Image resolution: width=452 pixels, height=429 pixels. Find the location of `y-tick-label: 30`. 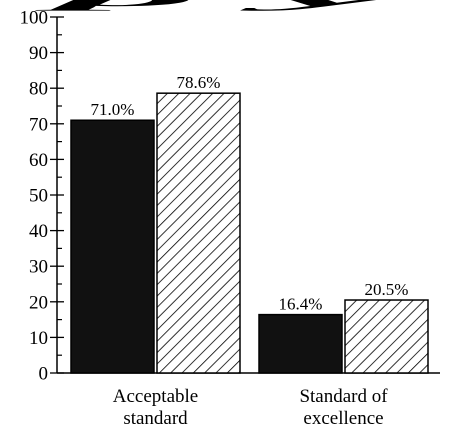

y-tick-label: 30 is located at coordinates (38, 267).